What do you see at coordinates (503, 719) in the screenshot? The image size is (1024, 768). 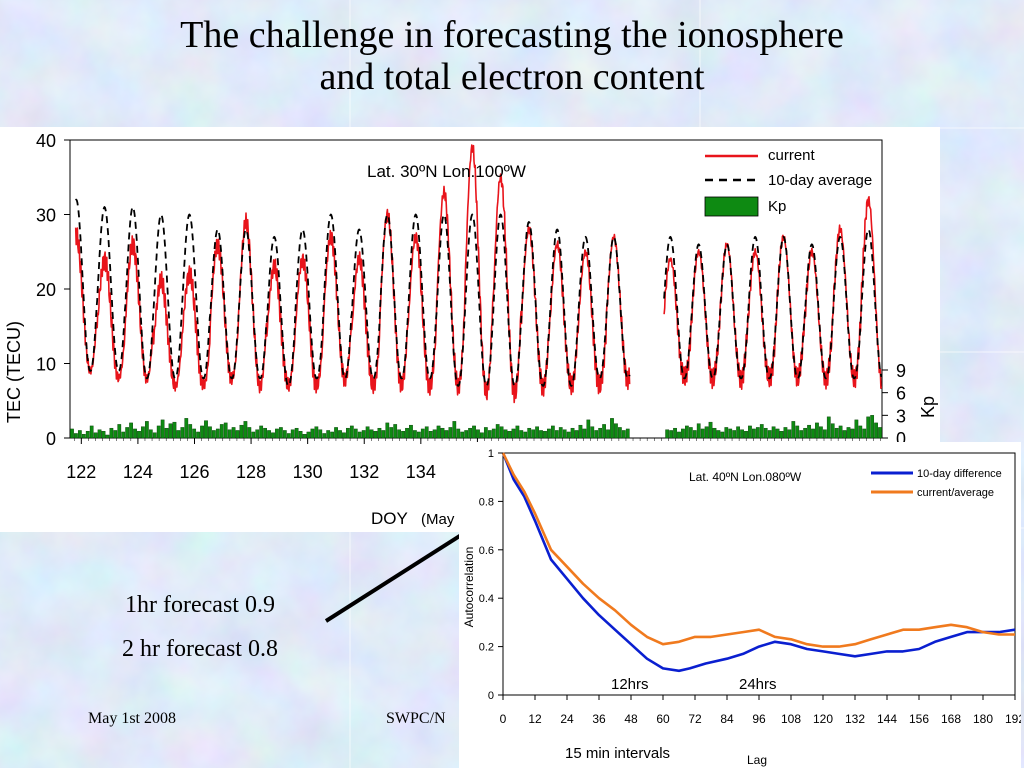 I see `autocorr-x-tick-label: 0` at bounding box center [503, 719].